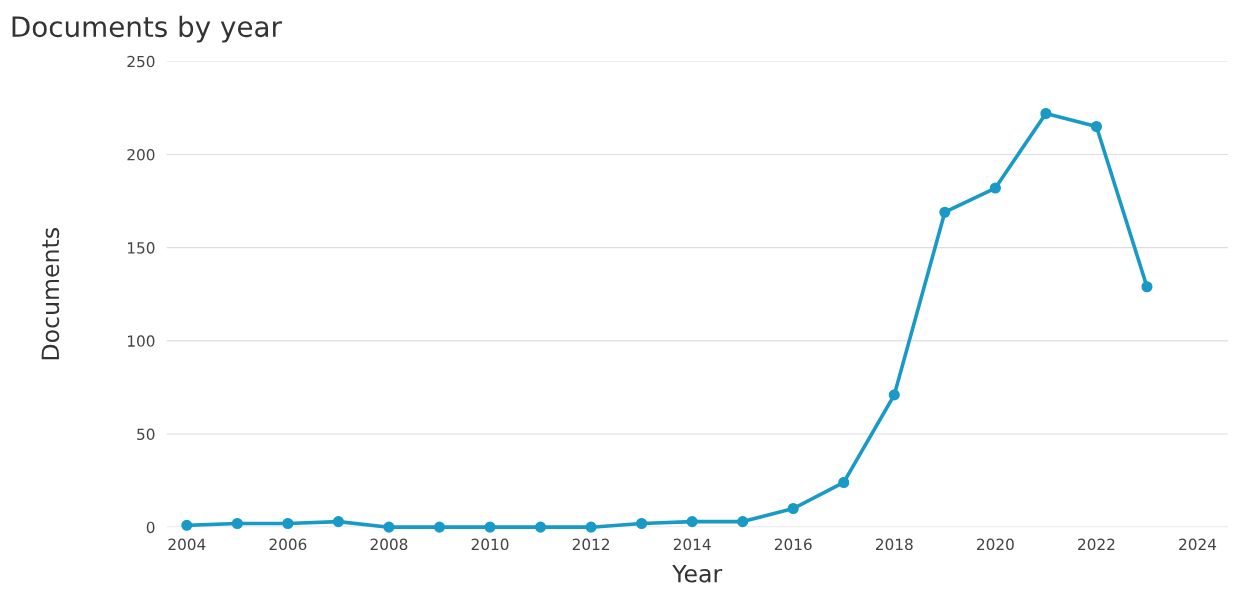 The height and width of the screenshot is (613, 1234). Describe the element at coordinates (894, 544) in the screenshot. I see `x-tick-label: 2018` at that location.